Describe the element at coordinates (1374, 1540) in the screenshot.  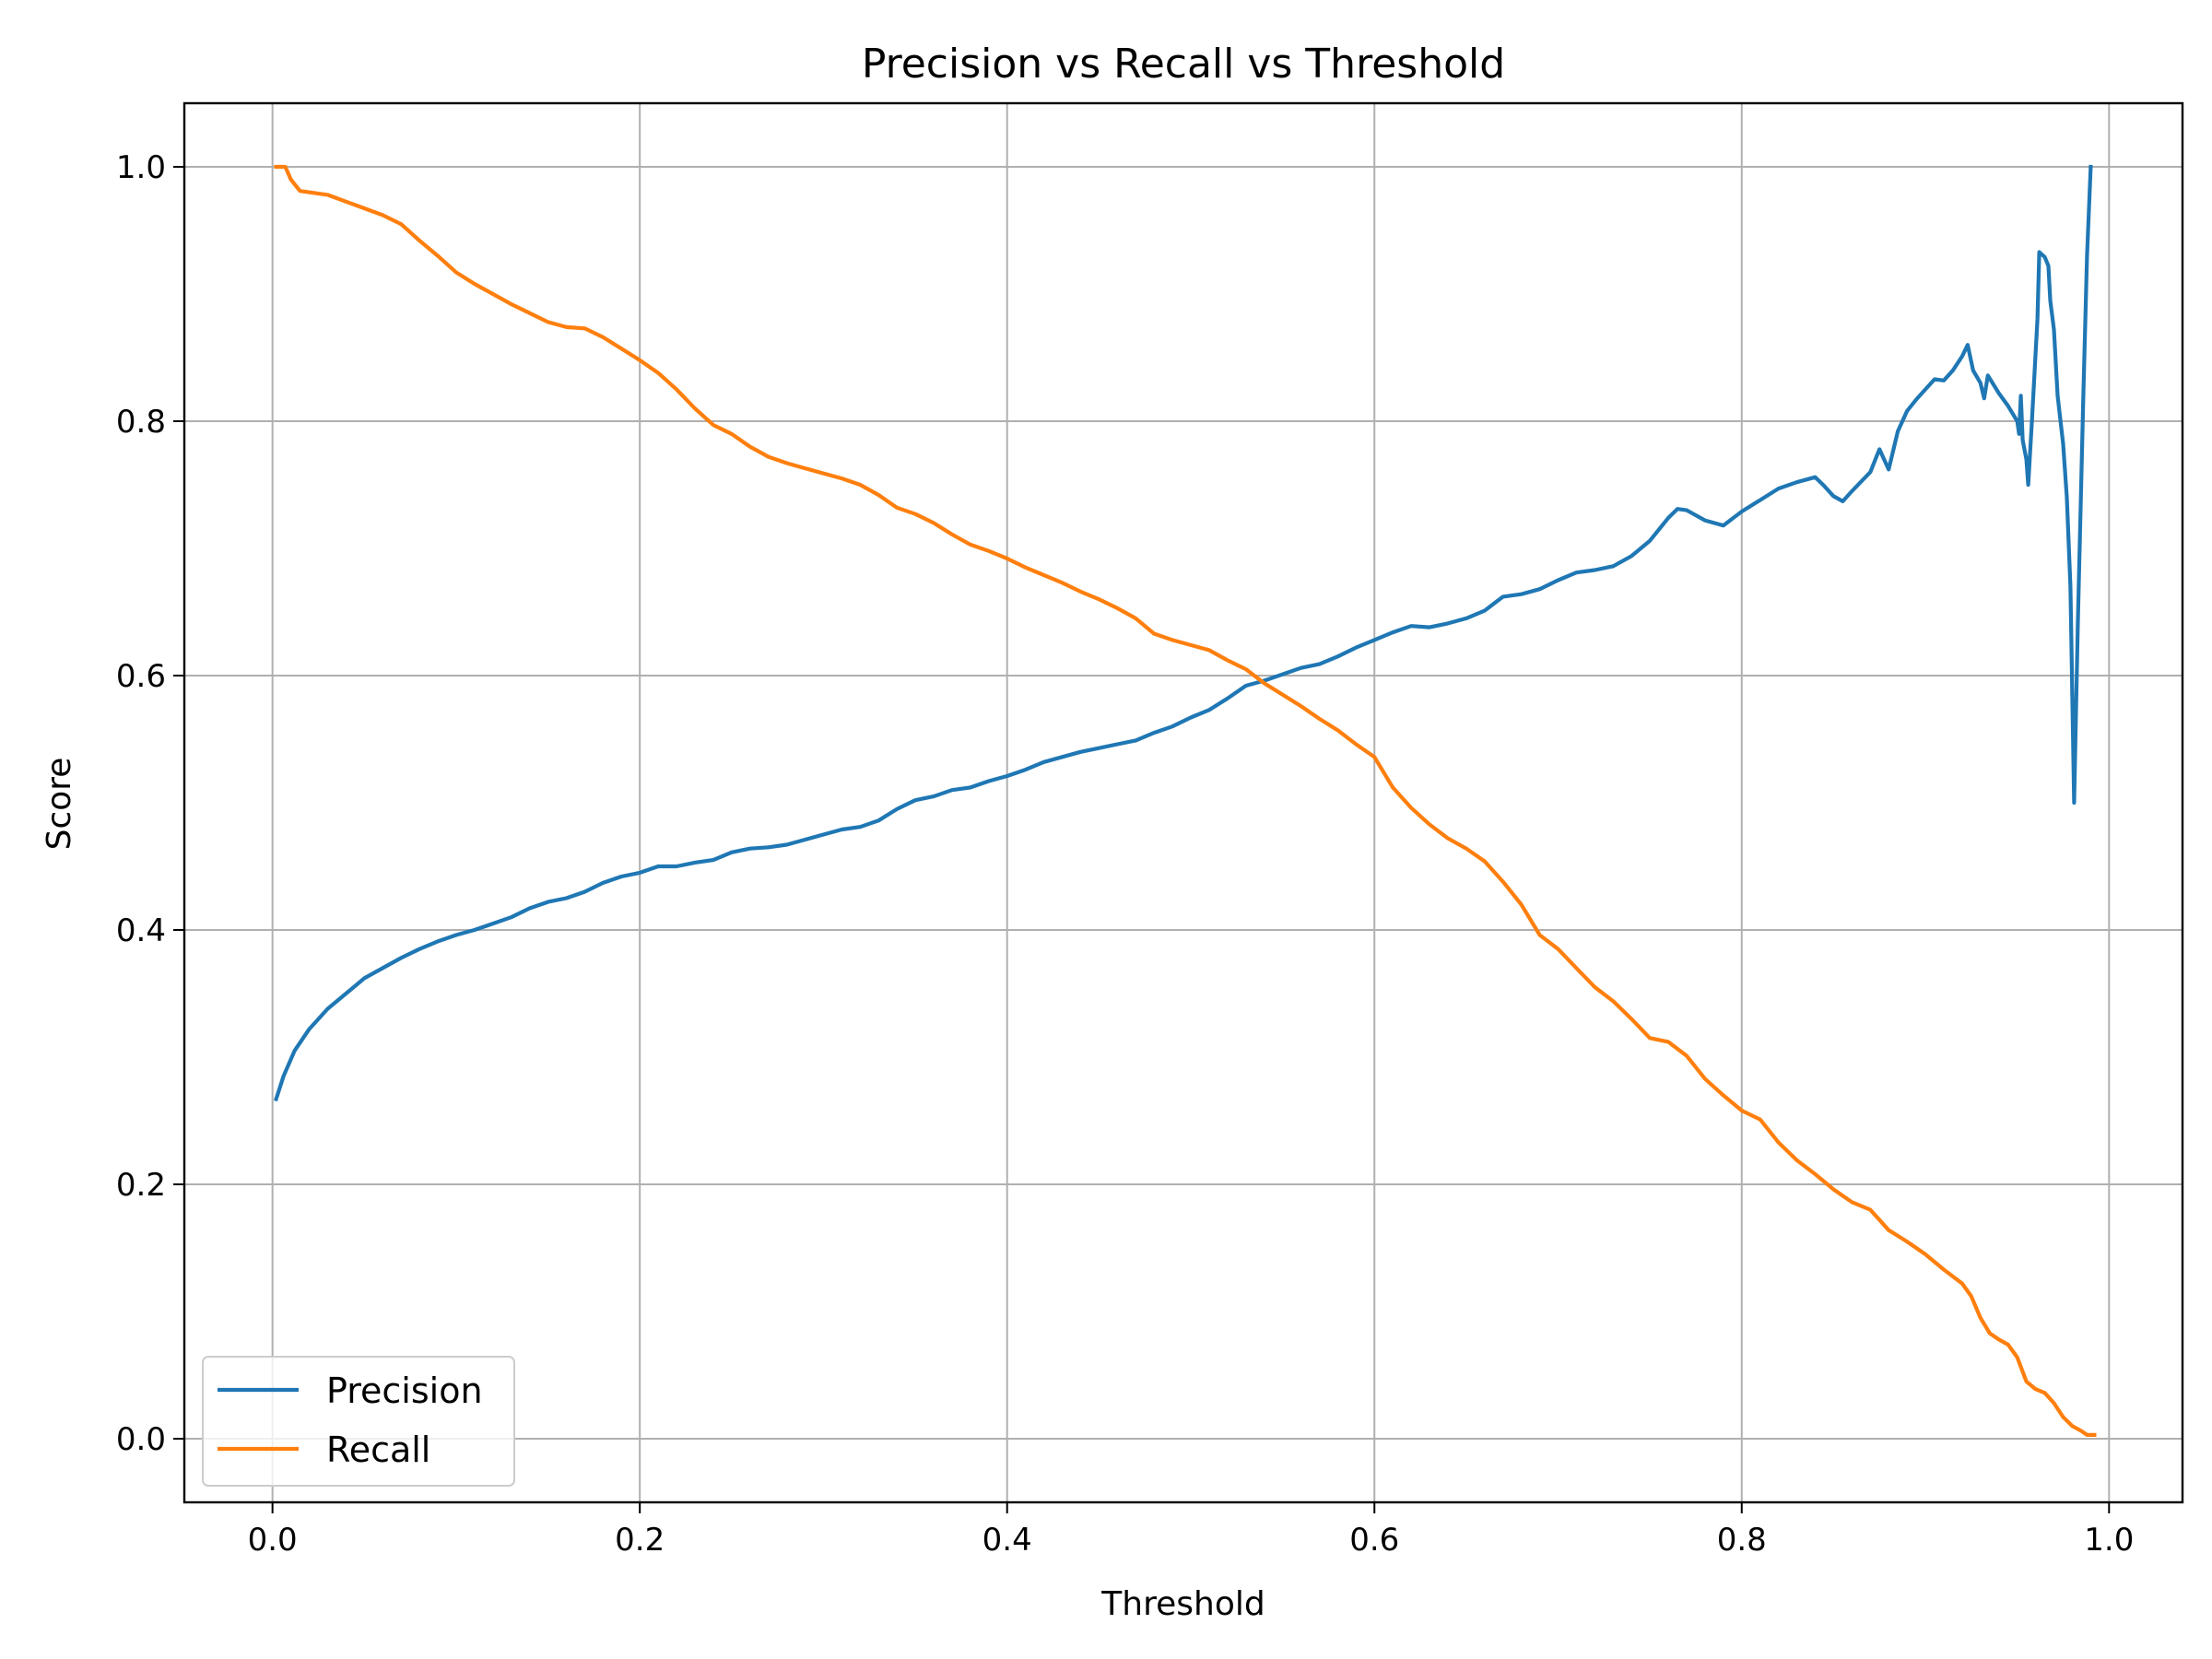
I see `x-tick-label: 0.6` at that location.